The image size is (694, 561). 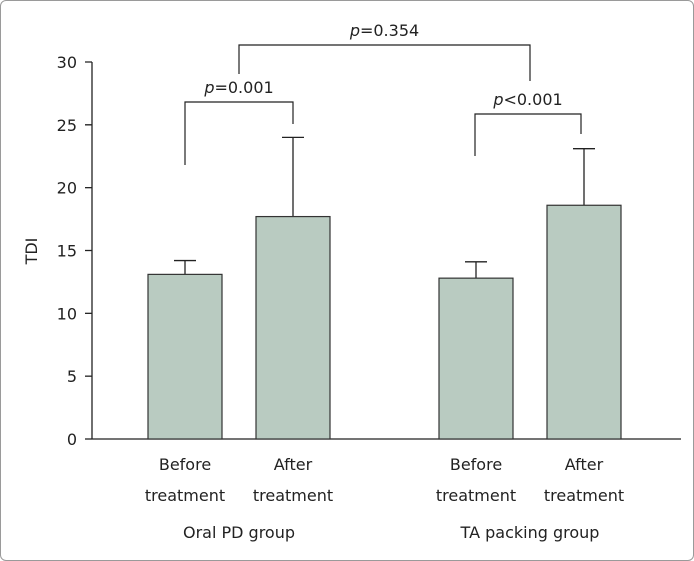 I want to click on group-label: TA packing group, so click(x=530, y=532).